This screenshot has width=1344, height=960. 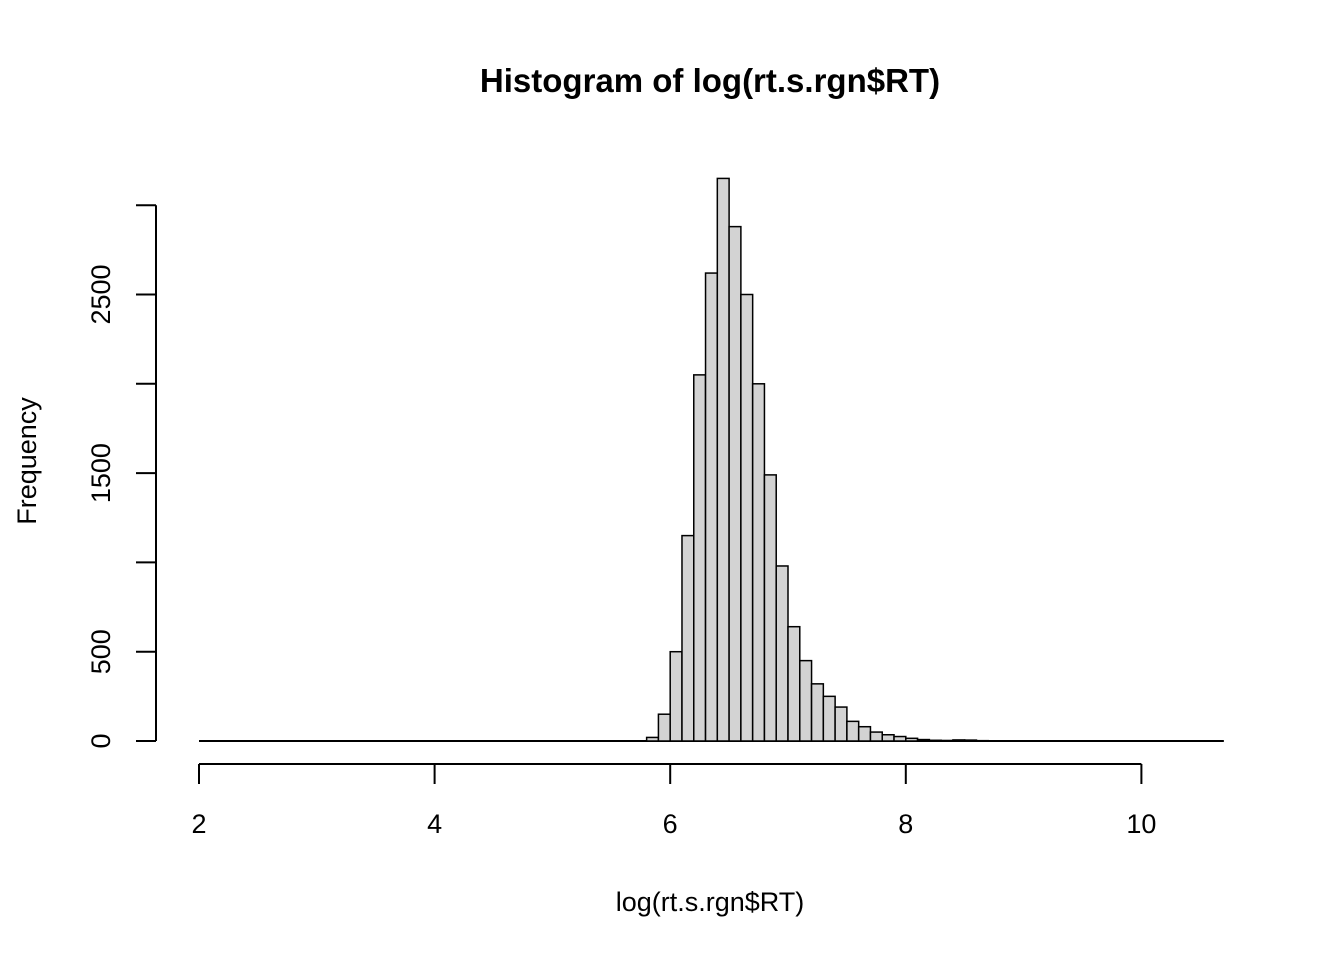 What do you see at coordinates (710, 80) in the screenshot?
I see `chart-title: Histogram of log(rt.s.rgn$RT)` at bounding box center [710, 80].